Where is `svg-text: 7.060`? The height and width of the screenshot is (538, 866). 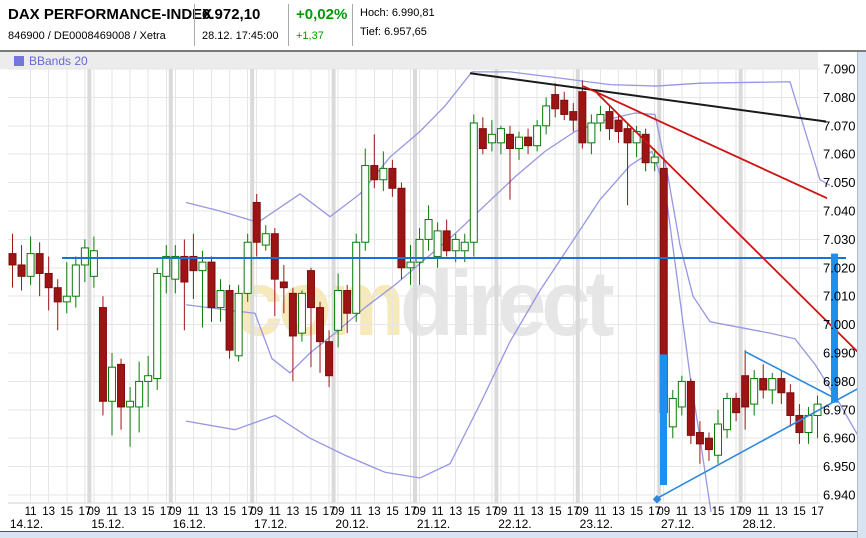
svg-text: 7.060 is located at coordinates (839, 154).